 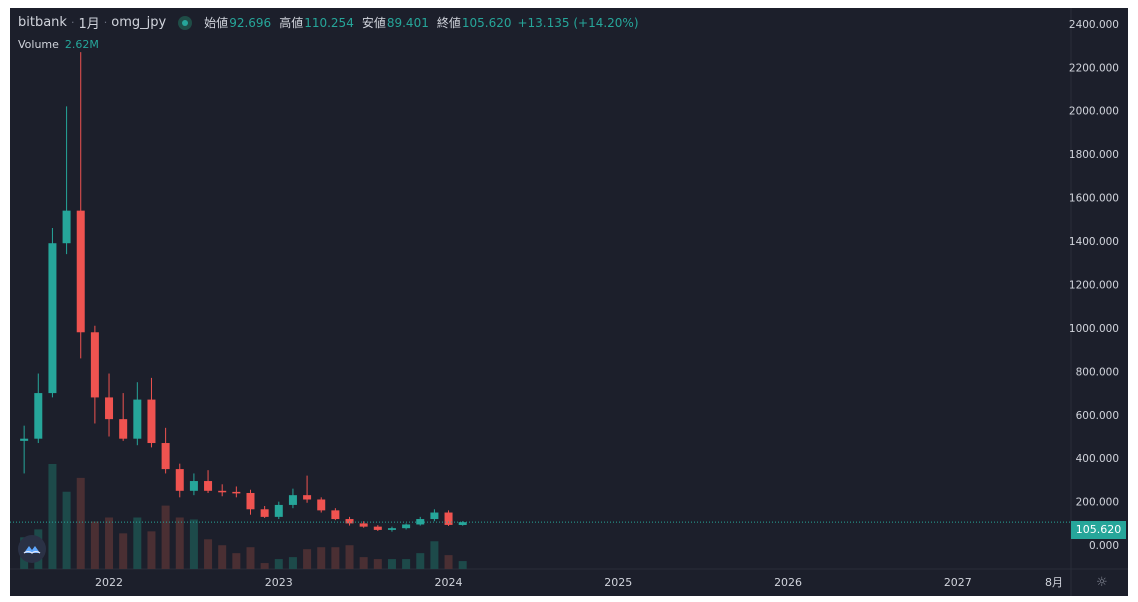 What do you see at coordinates (958, 582) in the screenshot?
I see `time-tick-label: 2027` at bounding box center [958, 582].